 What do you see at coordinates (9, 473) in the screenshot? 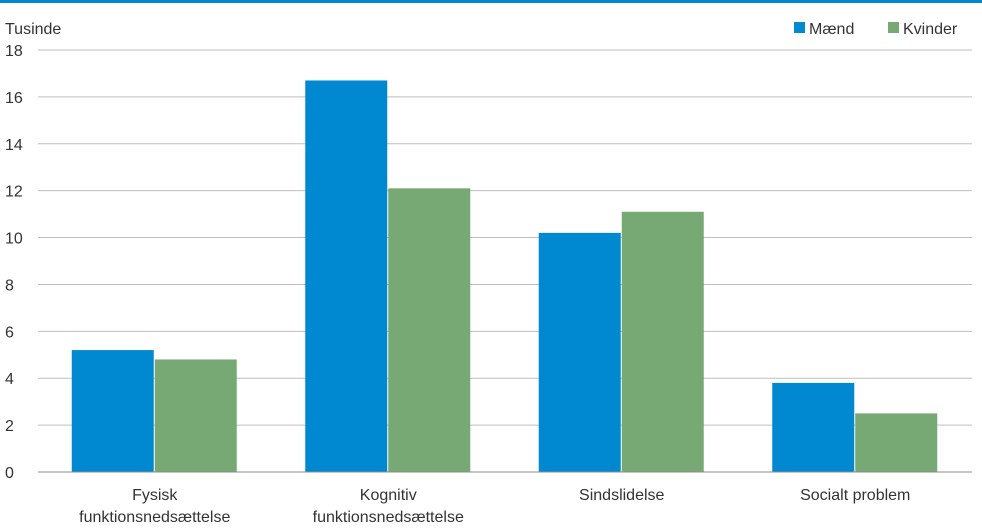
I see `y-tick-label: 0` at bounding box center [9, 473].